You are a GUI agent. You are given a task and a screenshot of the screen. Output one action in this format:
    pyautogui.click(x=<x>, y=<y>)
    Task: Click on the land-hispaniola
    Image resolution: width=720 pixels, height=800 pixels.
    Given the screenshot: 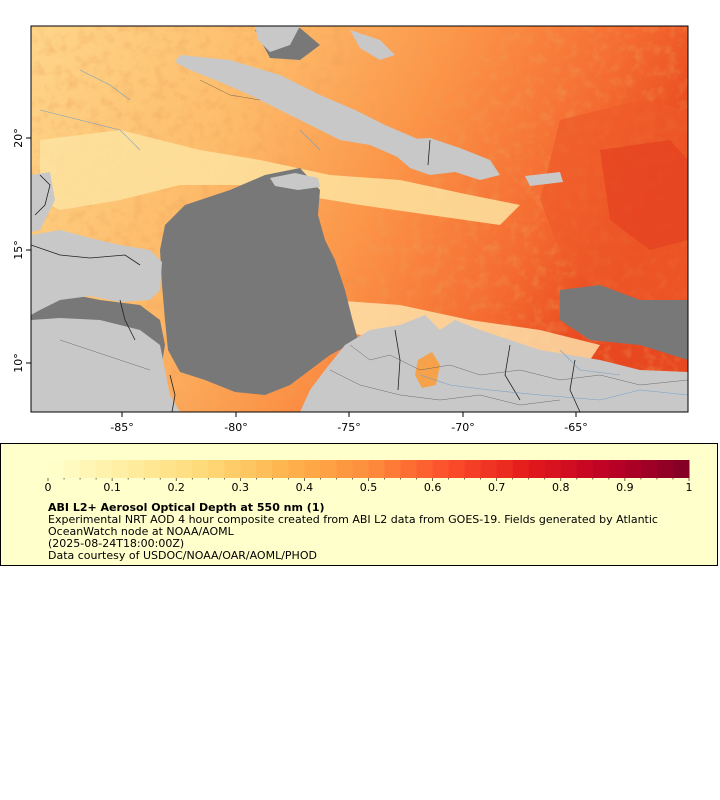 What is the action you would take?
    pyautogui.click(x=447, y=159)
    